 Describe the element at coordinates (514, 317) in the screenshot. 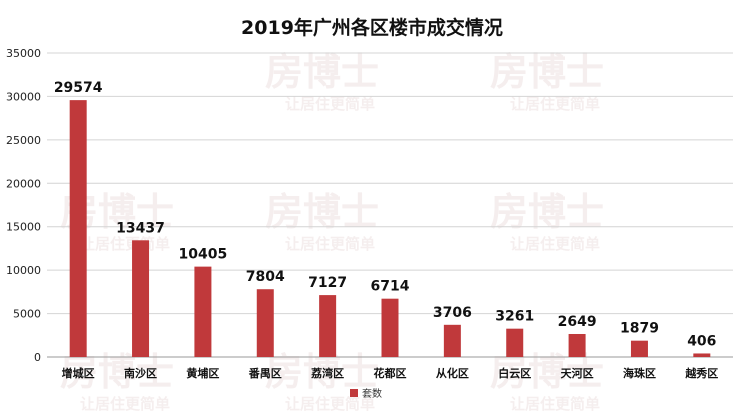

I see `data-label: 3261` at that location.